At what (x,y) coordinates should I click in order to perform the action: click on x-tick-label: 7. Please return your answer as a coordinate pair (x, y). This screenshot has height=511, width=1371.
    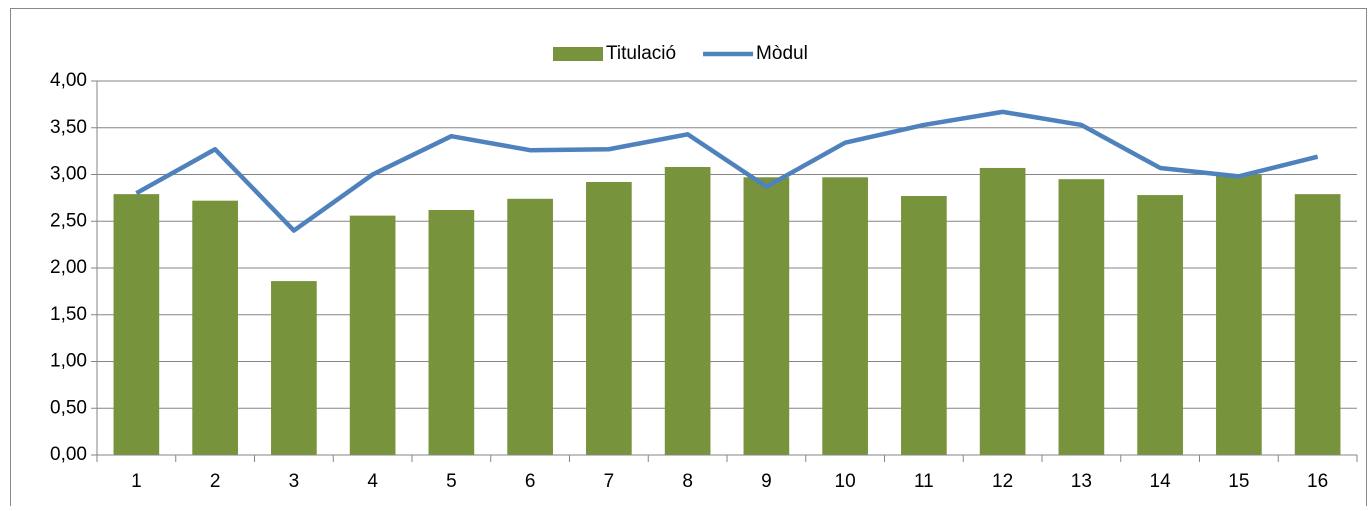
    Looking at the image, I should click on (609, 481).